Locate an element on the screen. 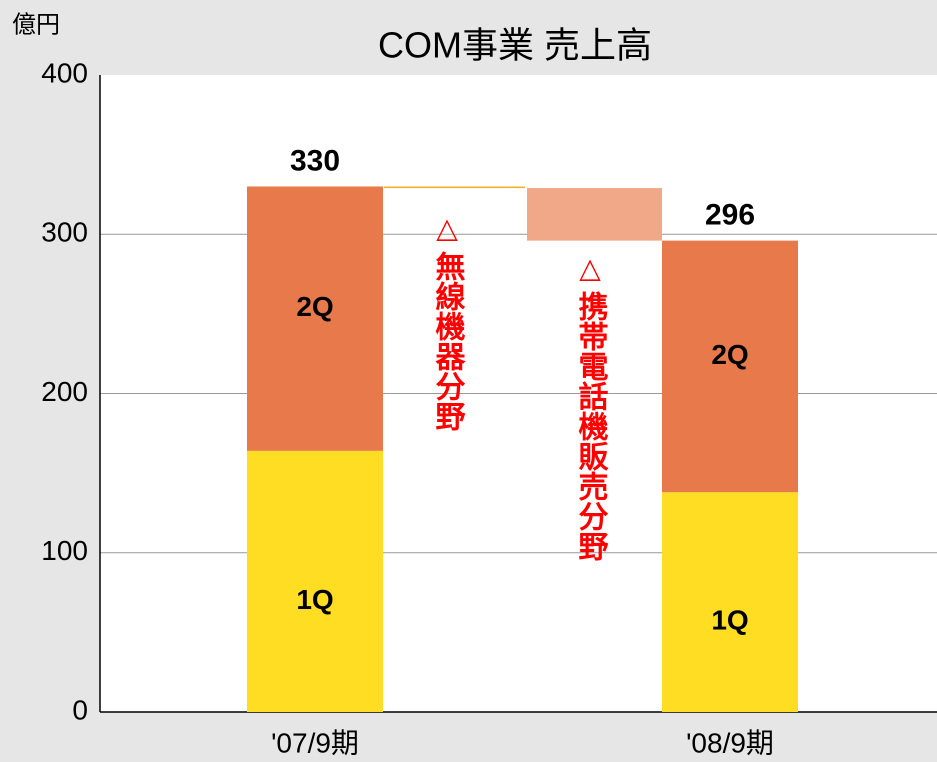 This screenshot has width=937, height=762. y-tick-label: 300 is located at coordinates (64, 232).